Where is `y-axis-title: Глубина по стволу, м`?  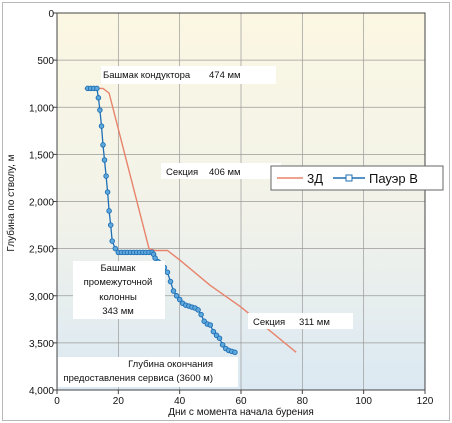
y-axis-title: Глубина по стволу, м is located at coordinates (11, 202).